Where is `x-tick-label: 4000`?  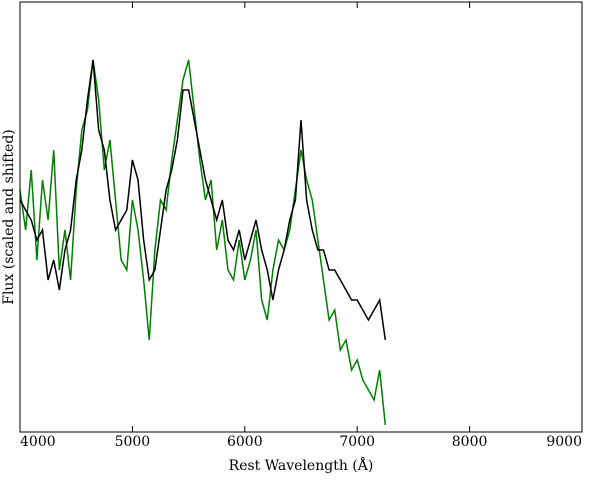
x-tick-label: 4000 is located at coordinates (38, 442).